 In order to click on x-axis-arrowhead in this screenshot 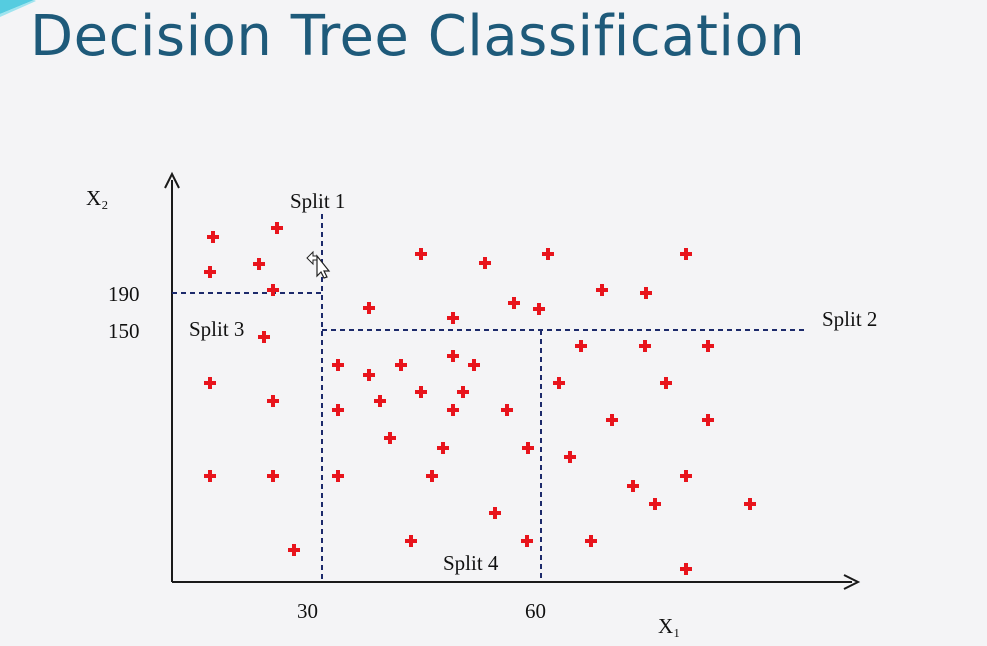, I will do `click(852, 582)`.